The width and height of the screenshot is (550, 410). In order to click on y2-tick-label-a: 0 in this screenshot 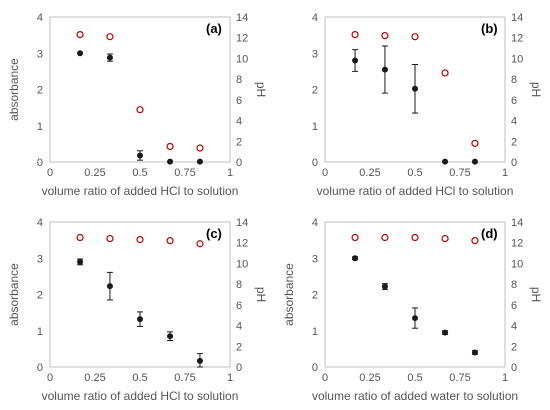, I will do `click(239, 163)`.